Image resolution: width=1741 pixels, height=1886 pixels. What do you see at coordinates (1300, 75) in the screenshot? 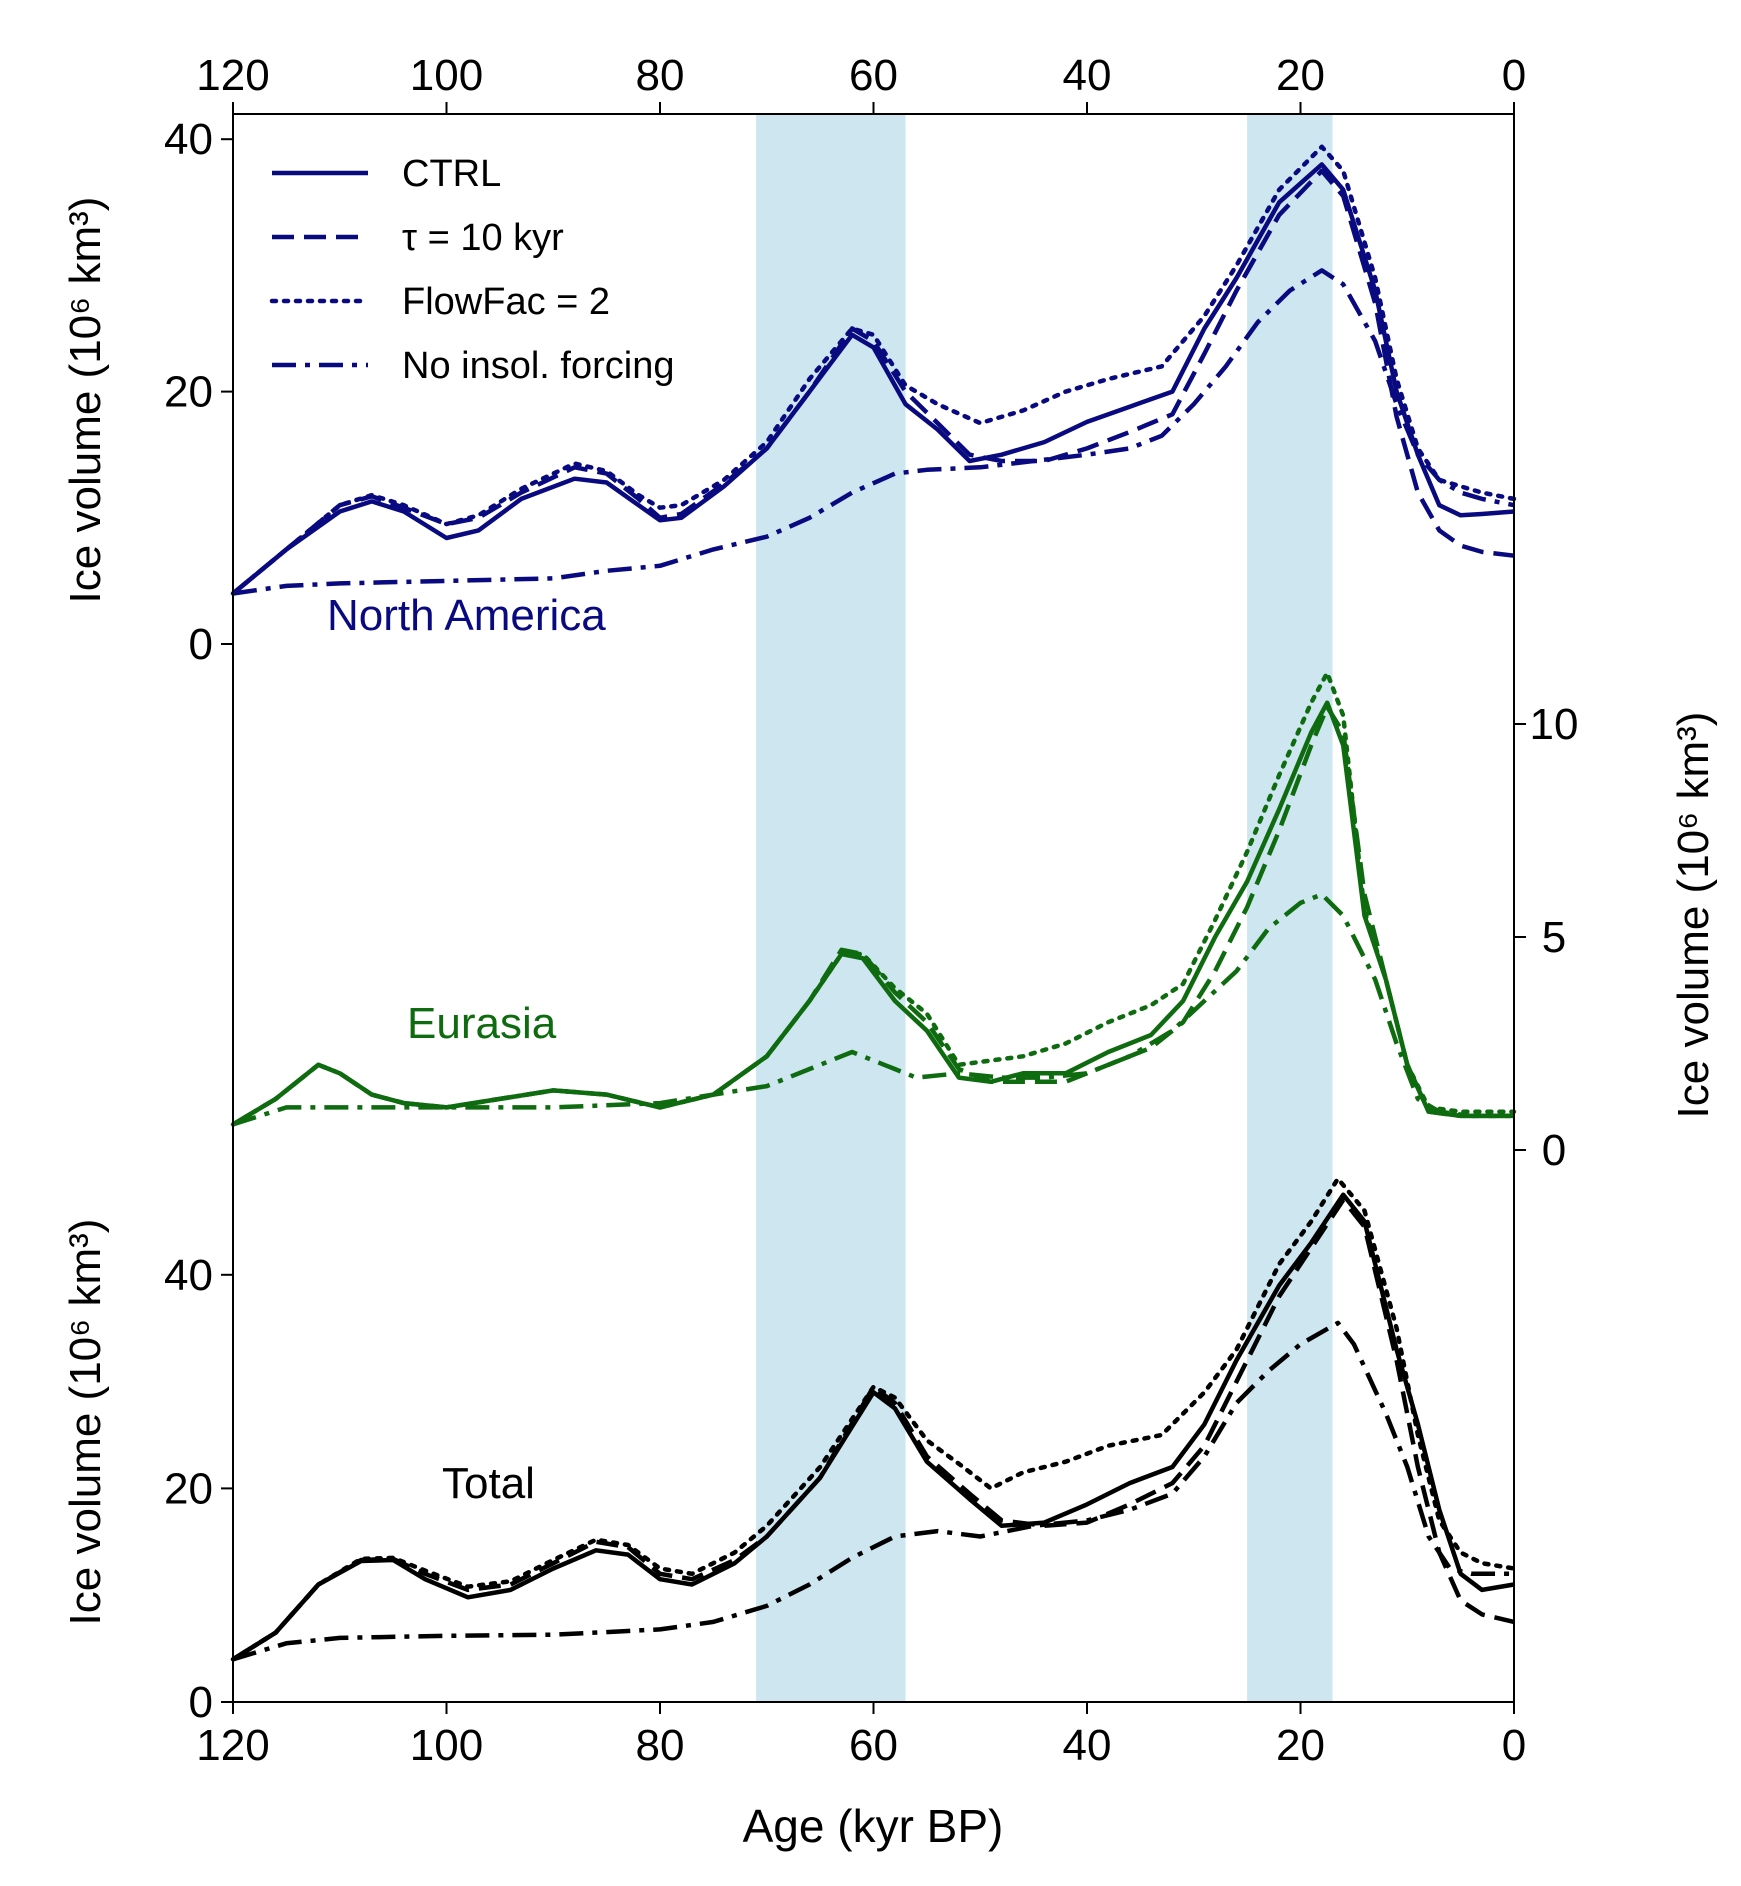
I see `x-tick-label-top: 20` at bounding box center [1300, 75].